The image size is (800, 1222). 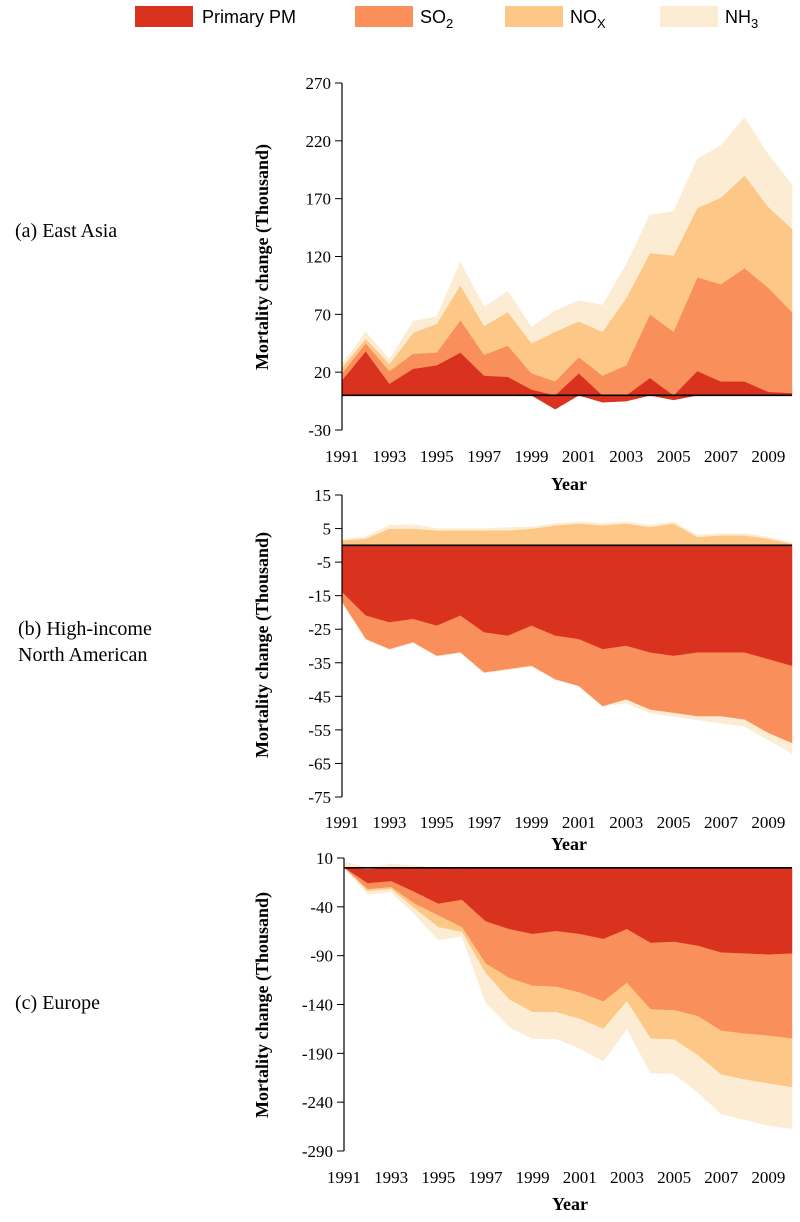 What do you see at coordinates (66, 231) in the screenshot?
I see `region-label-0-0: (a) East Asia` at bounding box center [66, 231].